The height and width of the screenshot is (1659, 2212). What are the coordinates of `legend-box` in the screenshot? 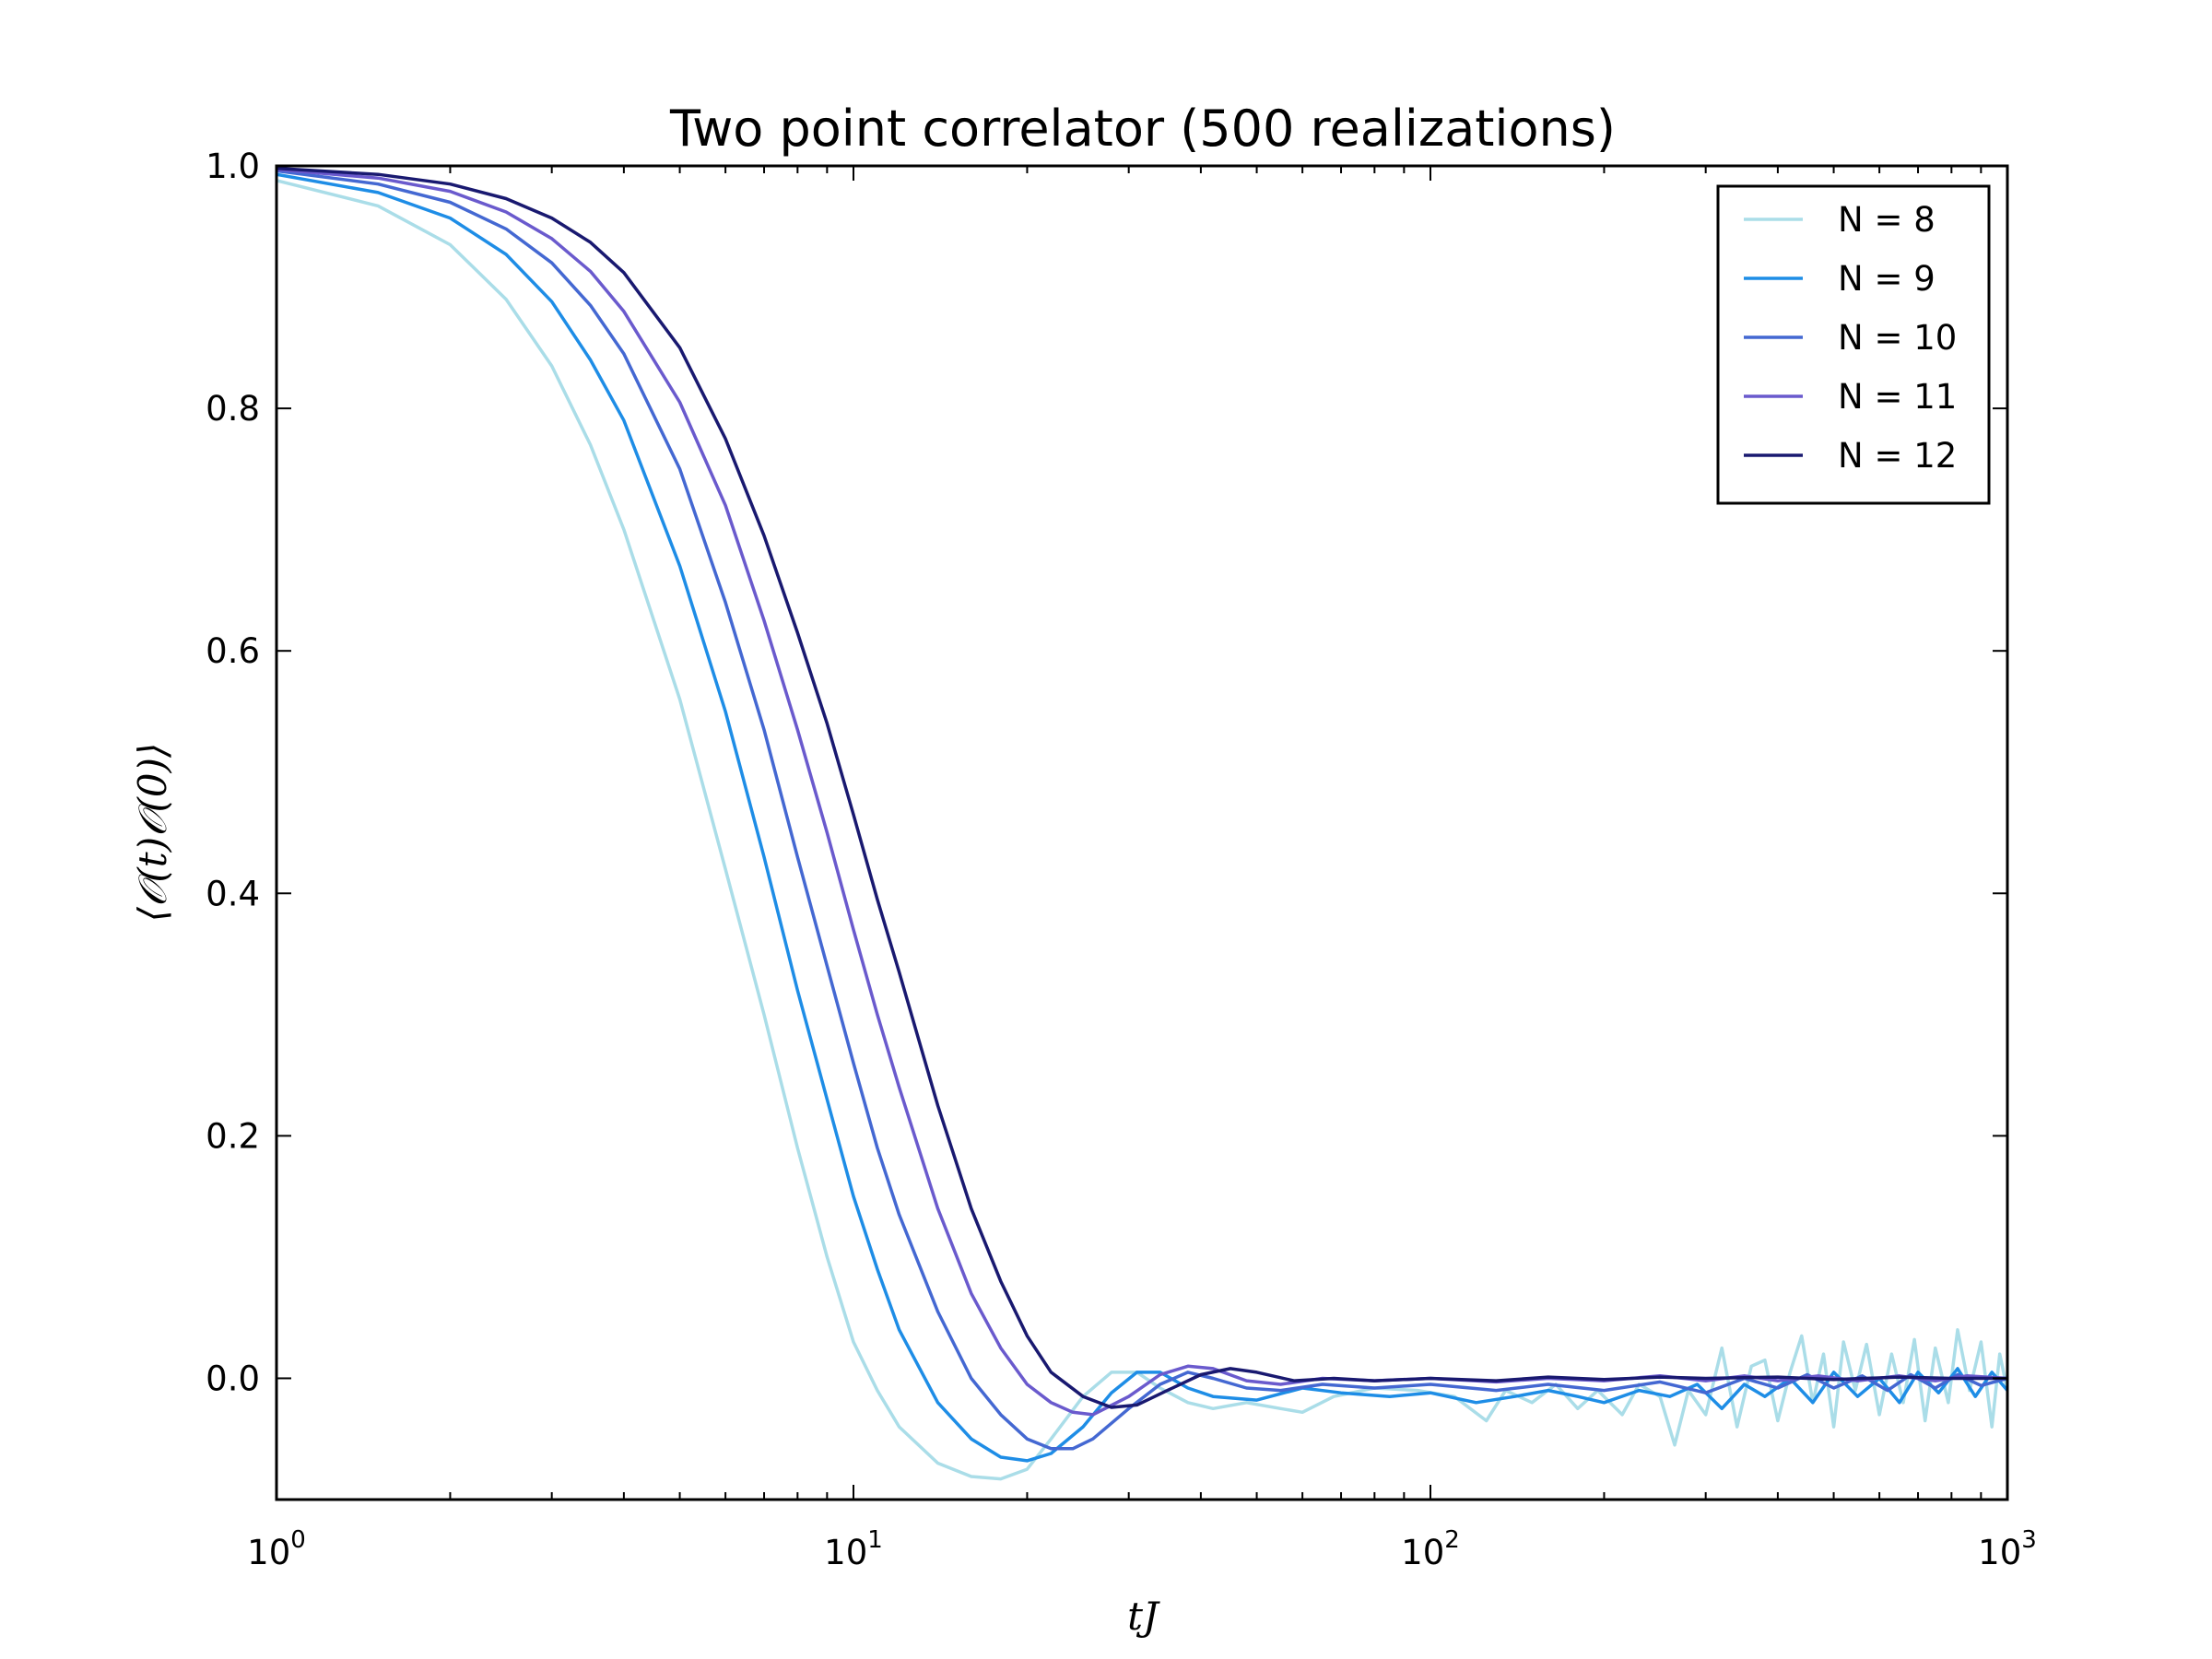 It's located at (1853, 344).